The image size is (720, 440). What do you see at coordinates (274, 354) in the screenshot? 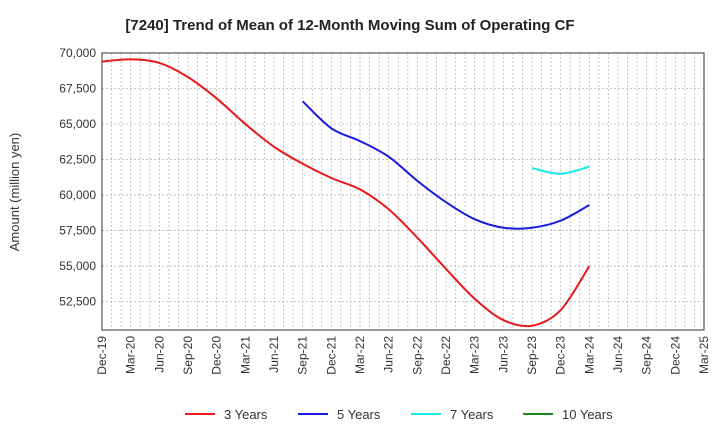
I see `x-tick-label: Jun-21` at bounding box center [274, 354].